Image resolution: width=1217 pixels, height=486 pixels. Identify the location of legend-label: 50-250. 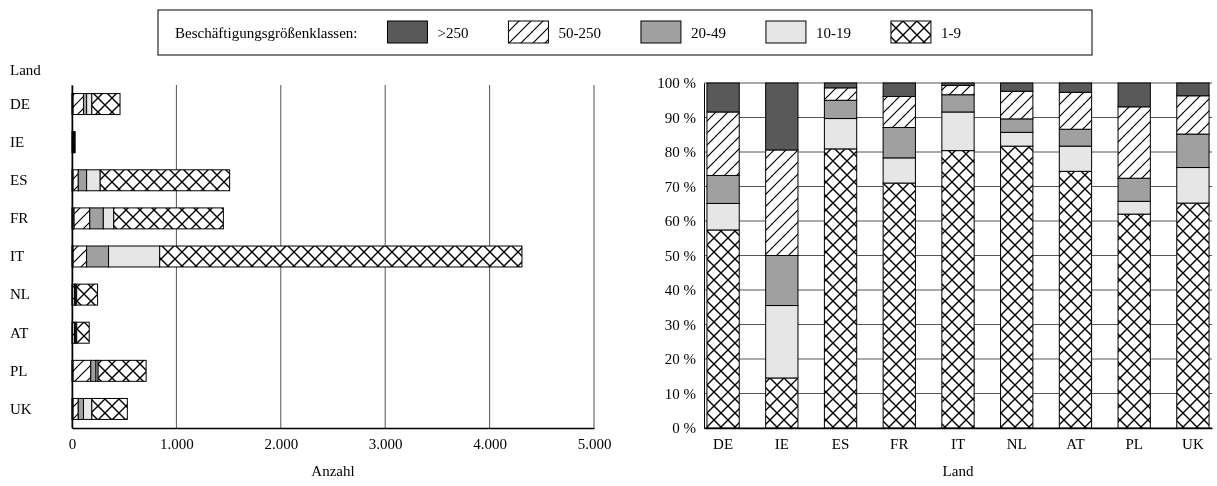
(579, 33).